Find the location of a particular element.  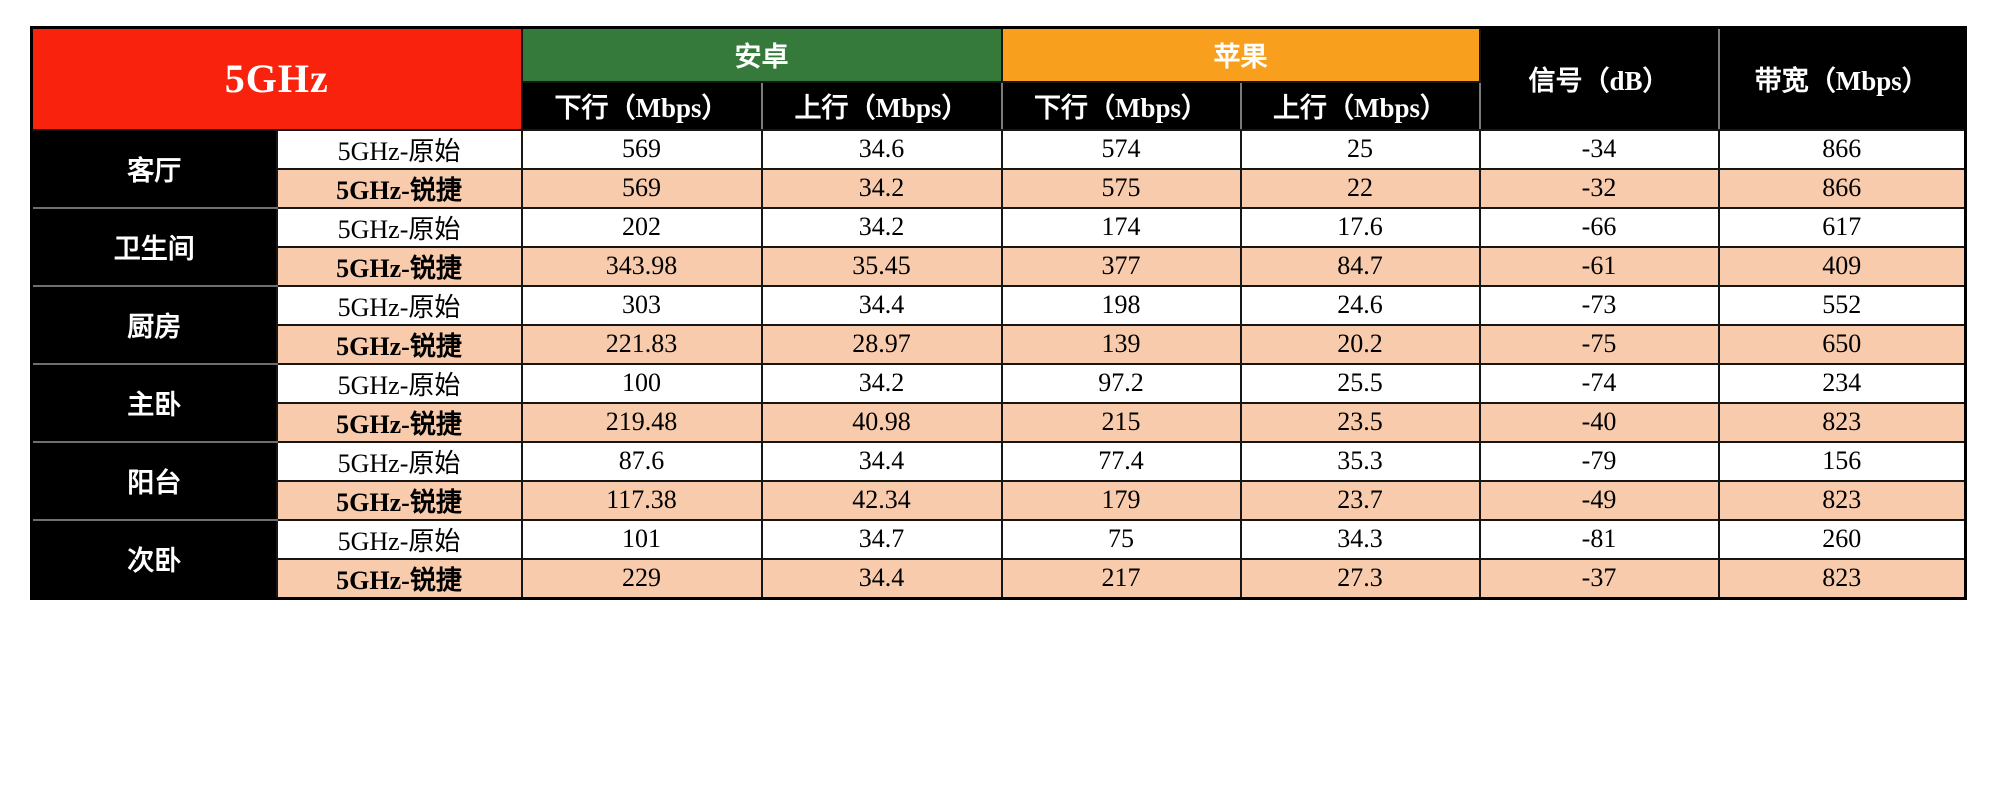

apple-downlink-cell: 97.2 is located at coordinates (1121, 383).